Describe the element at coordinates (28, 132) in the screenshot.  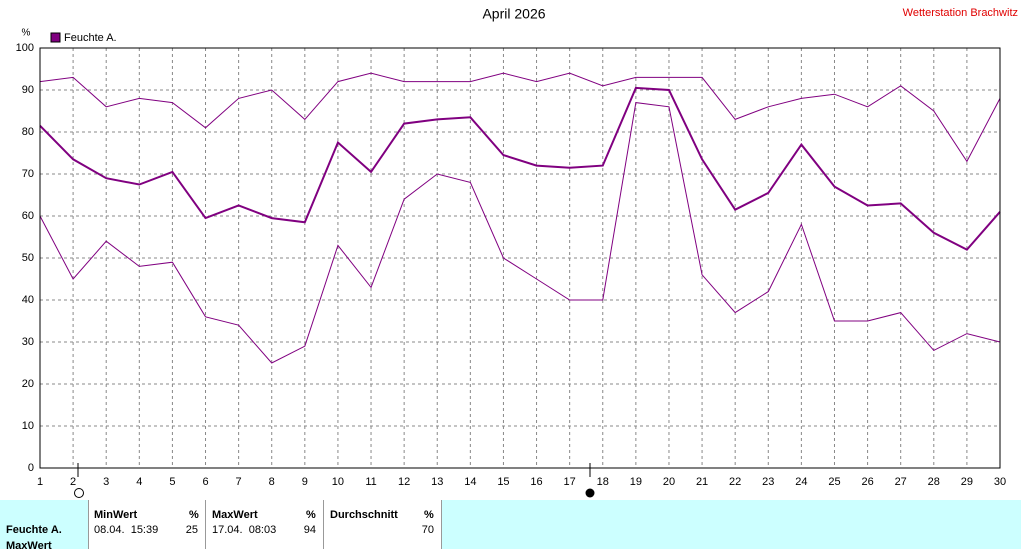
I see `y-tick-label: 80` at that location.